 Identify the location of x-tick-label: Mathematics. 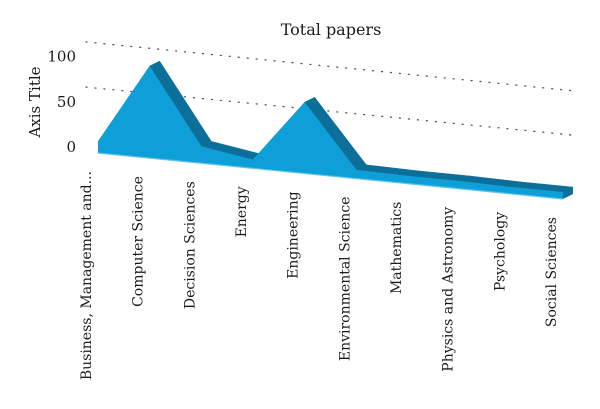
(397, 248).